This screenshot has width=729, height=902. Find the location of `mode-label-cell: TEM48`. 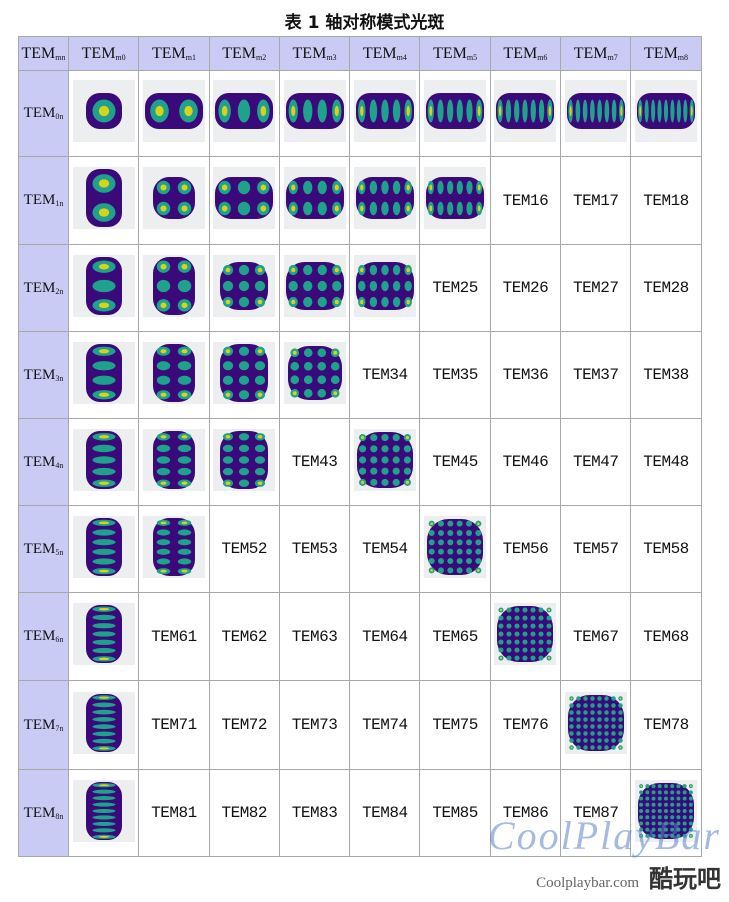

mode-label-cell: TEM48 is located at coordinates (666, 462).